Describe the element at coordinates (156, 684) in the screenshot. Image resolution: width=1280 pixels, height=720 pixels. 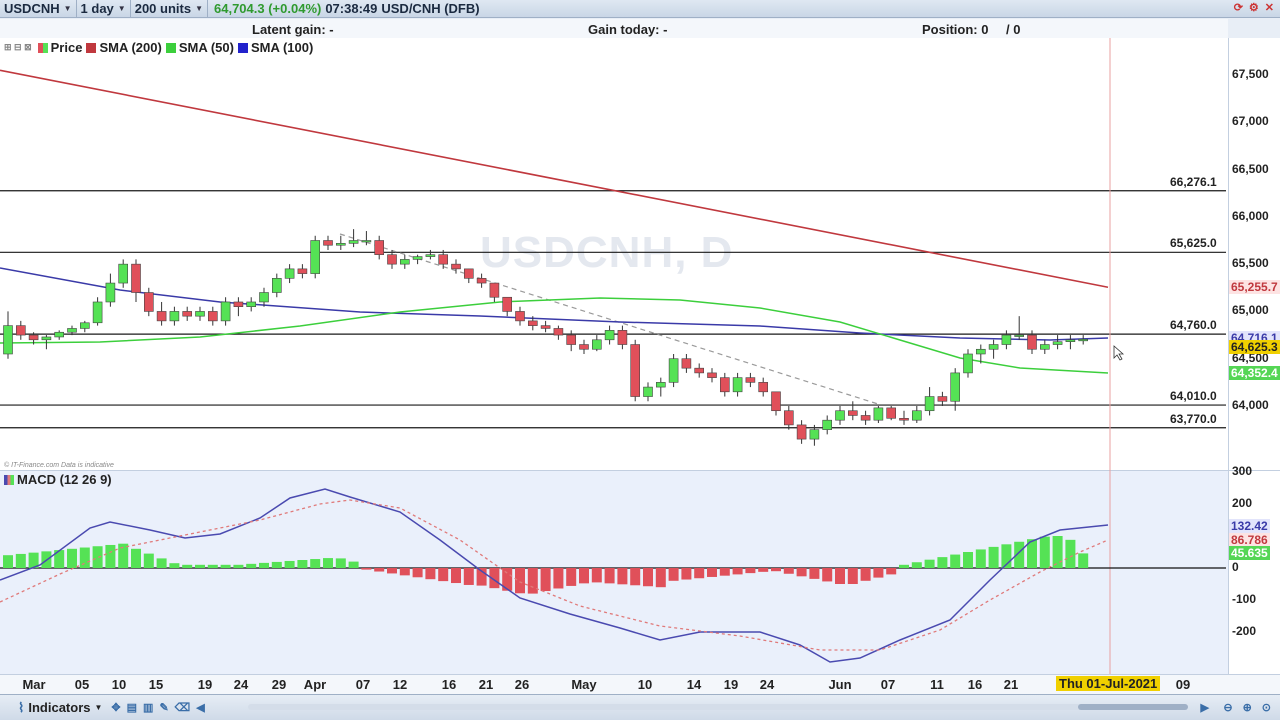
I see `date-tick-label: 15` at that location.